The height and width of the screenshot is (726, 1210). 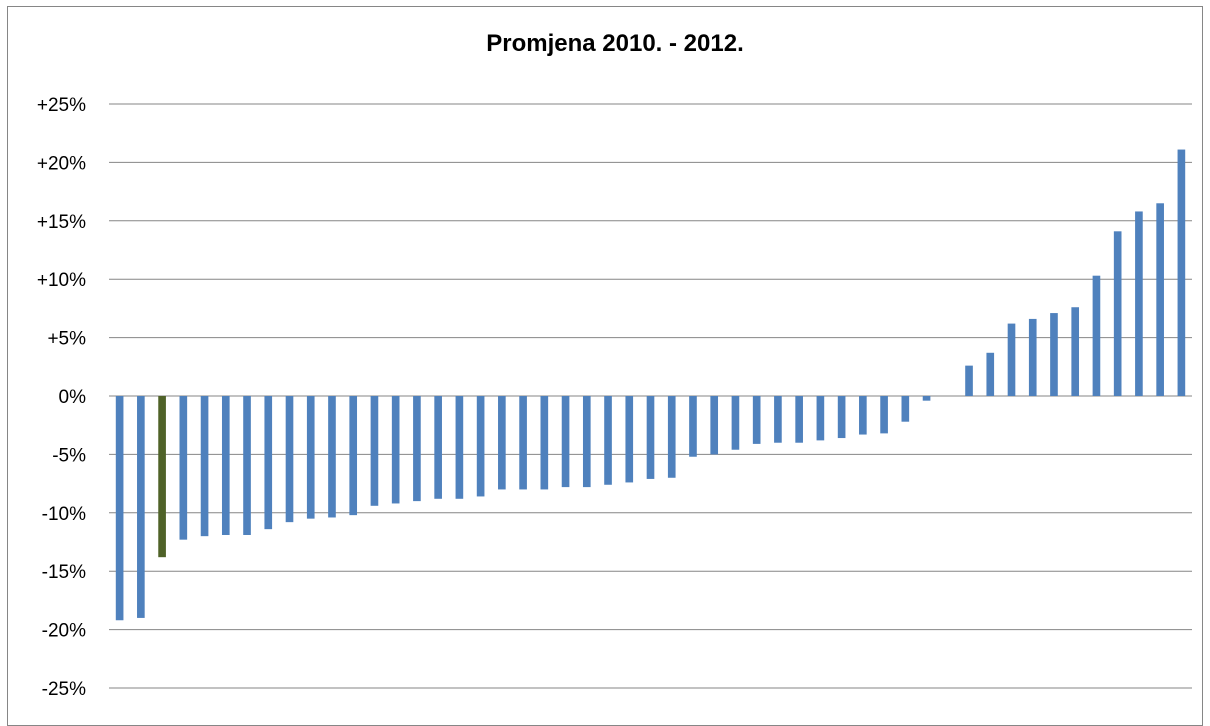 What do you see at coordinates (615, 43) in the screenshot?
I see `chart-title: Promjena 2010. - 2012.` at bounding box center [615, 43].